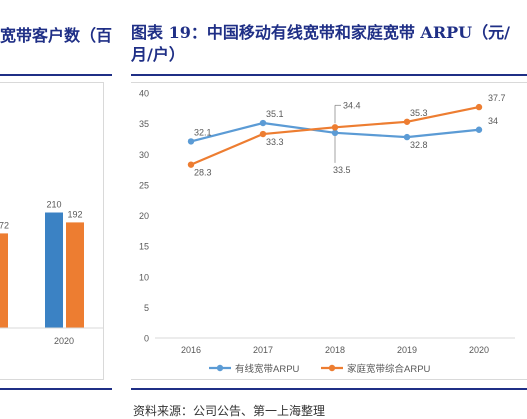  Describe the element at coordinates (203, 173) in the screenshot. I see `data-label: 28.3` at that location.